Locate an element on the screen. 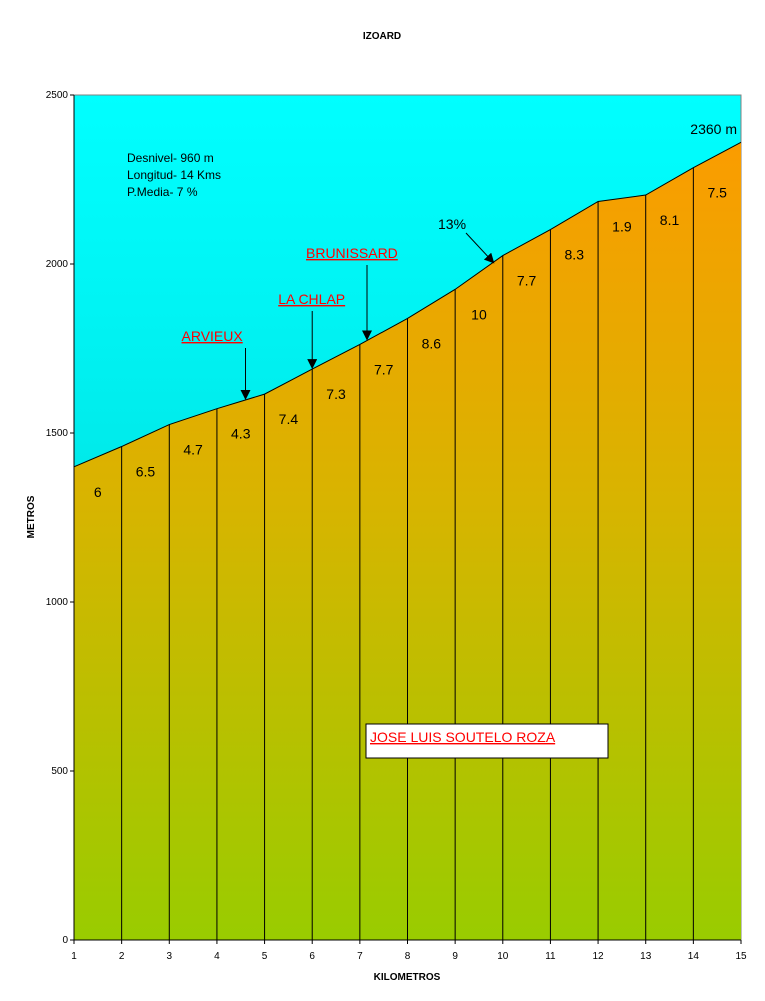  x-tick-label: 1 is located at coordinates (74, 956).